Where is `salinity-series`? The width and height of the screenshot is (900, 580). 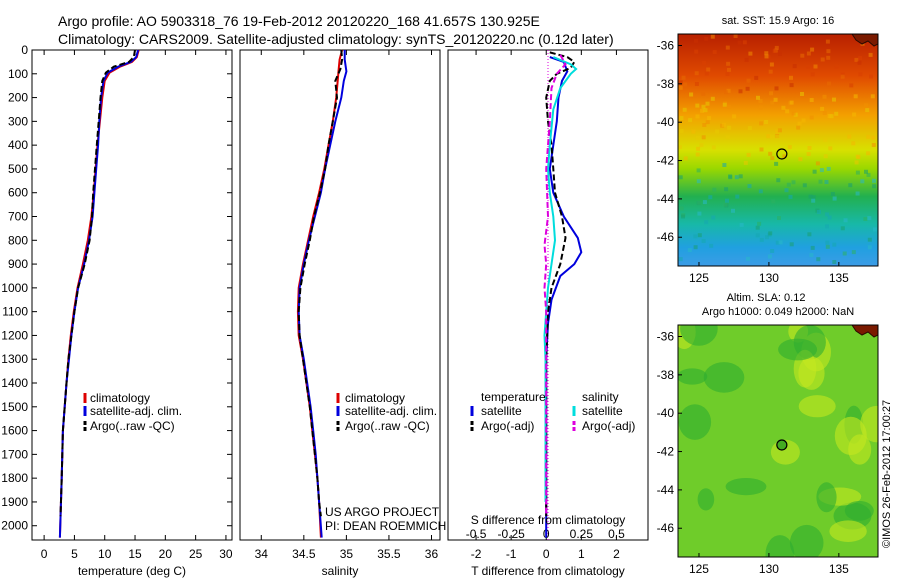 salinity-series is located at coordinates (322, 293).